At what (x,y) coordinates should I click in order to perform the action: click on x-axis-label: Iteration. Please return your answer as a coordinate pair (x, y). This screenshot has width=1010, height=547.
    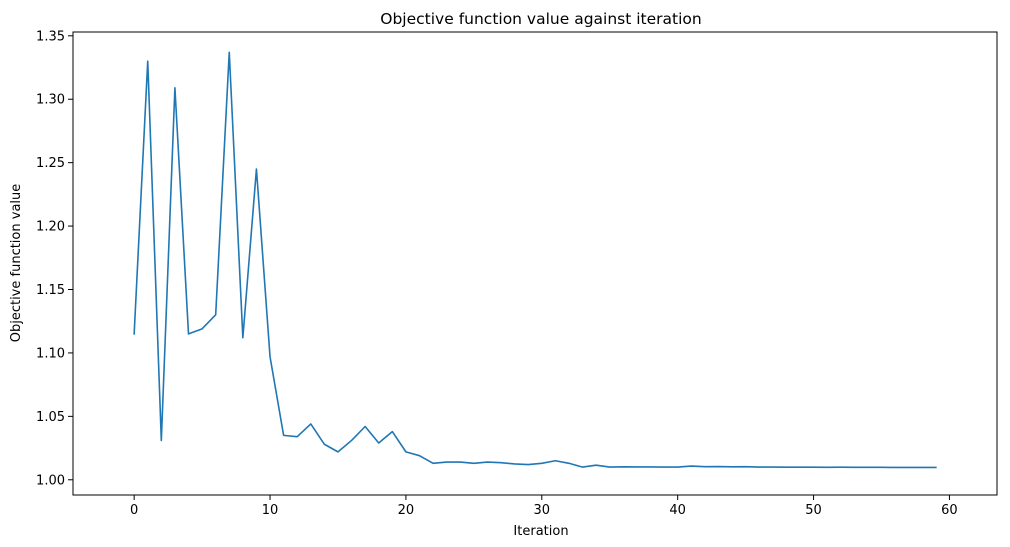
    Looking at the image, I should click on (540, 531).